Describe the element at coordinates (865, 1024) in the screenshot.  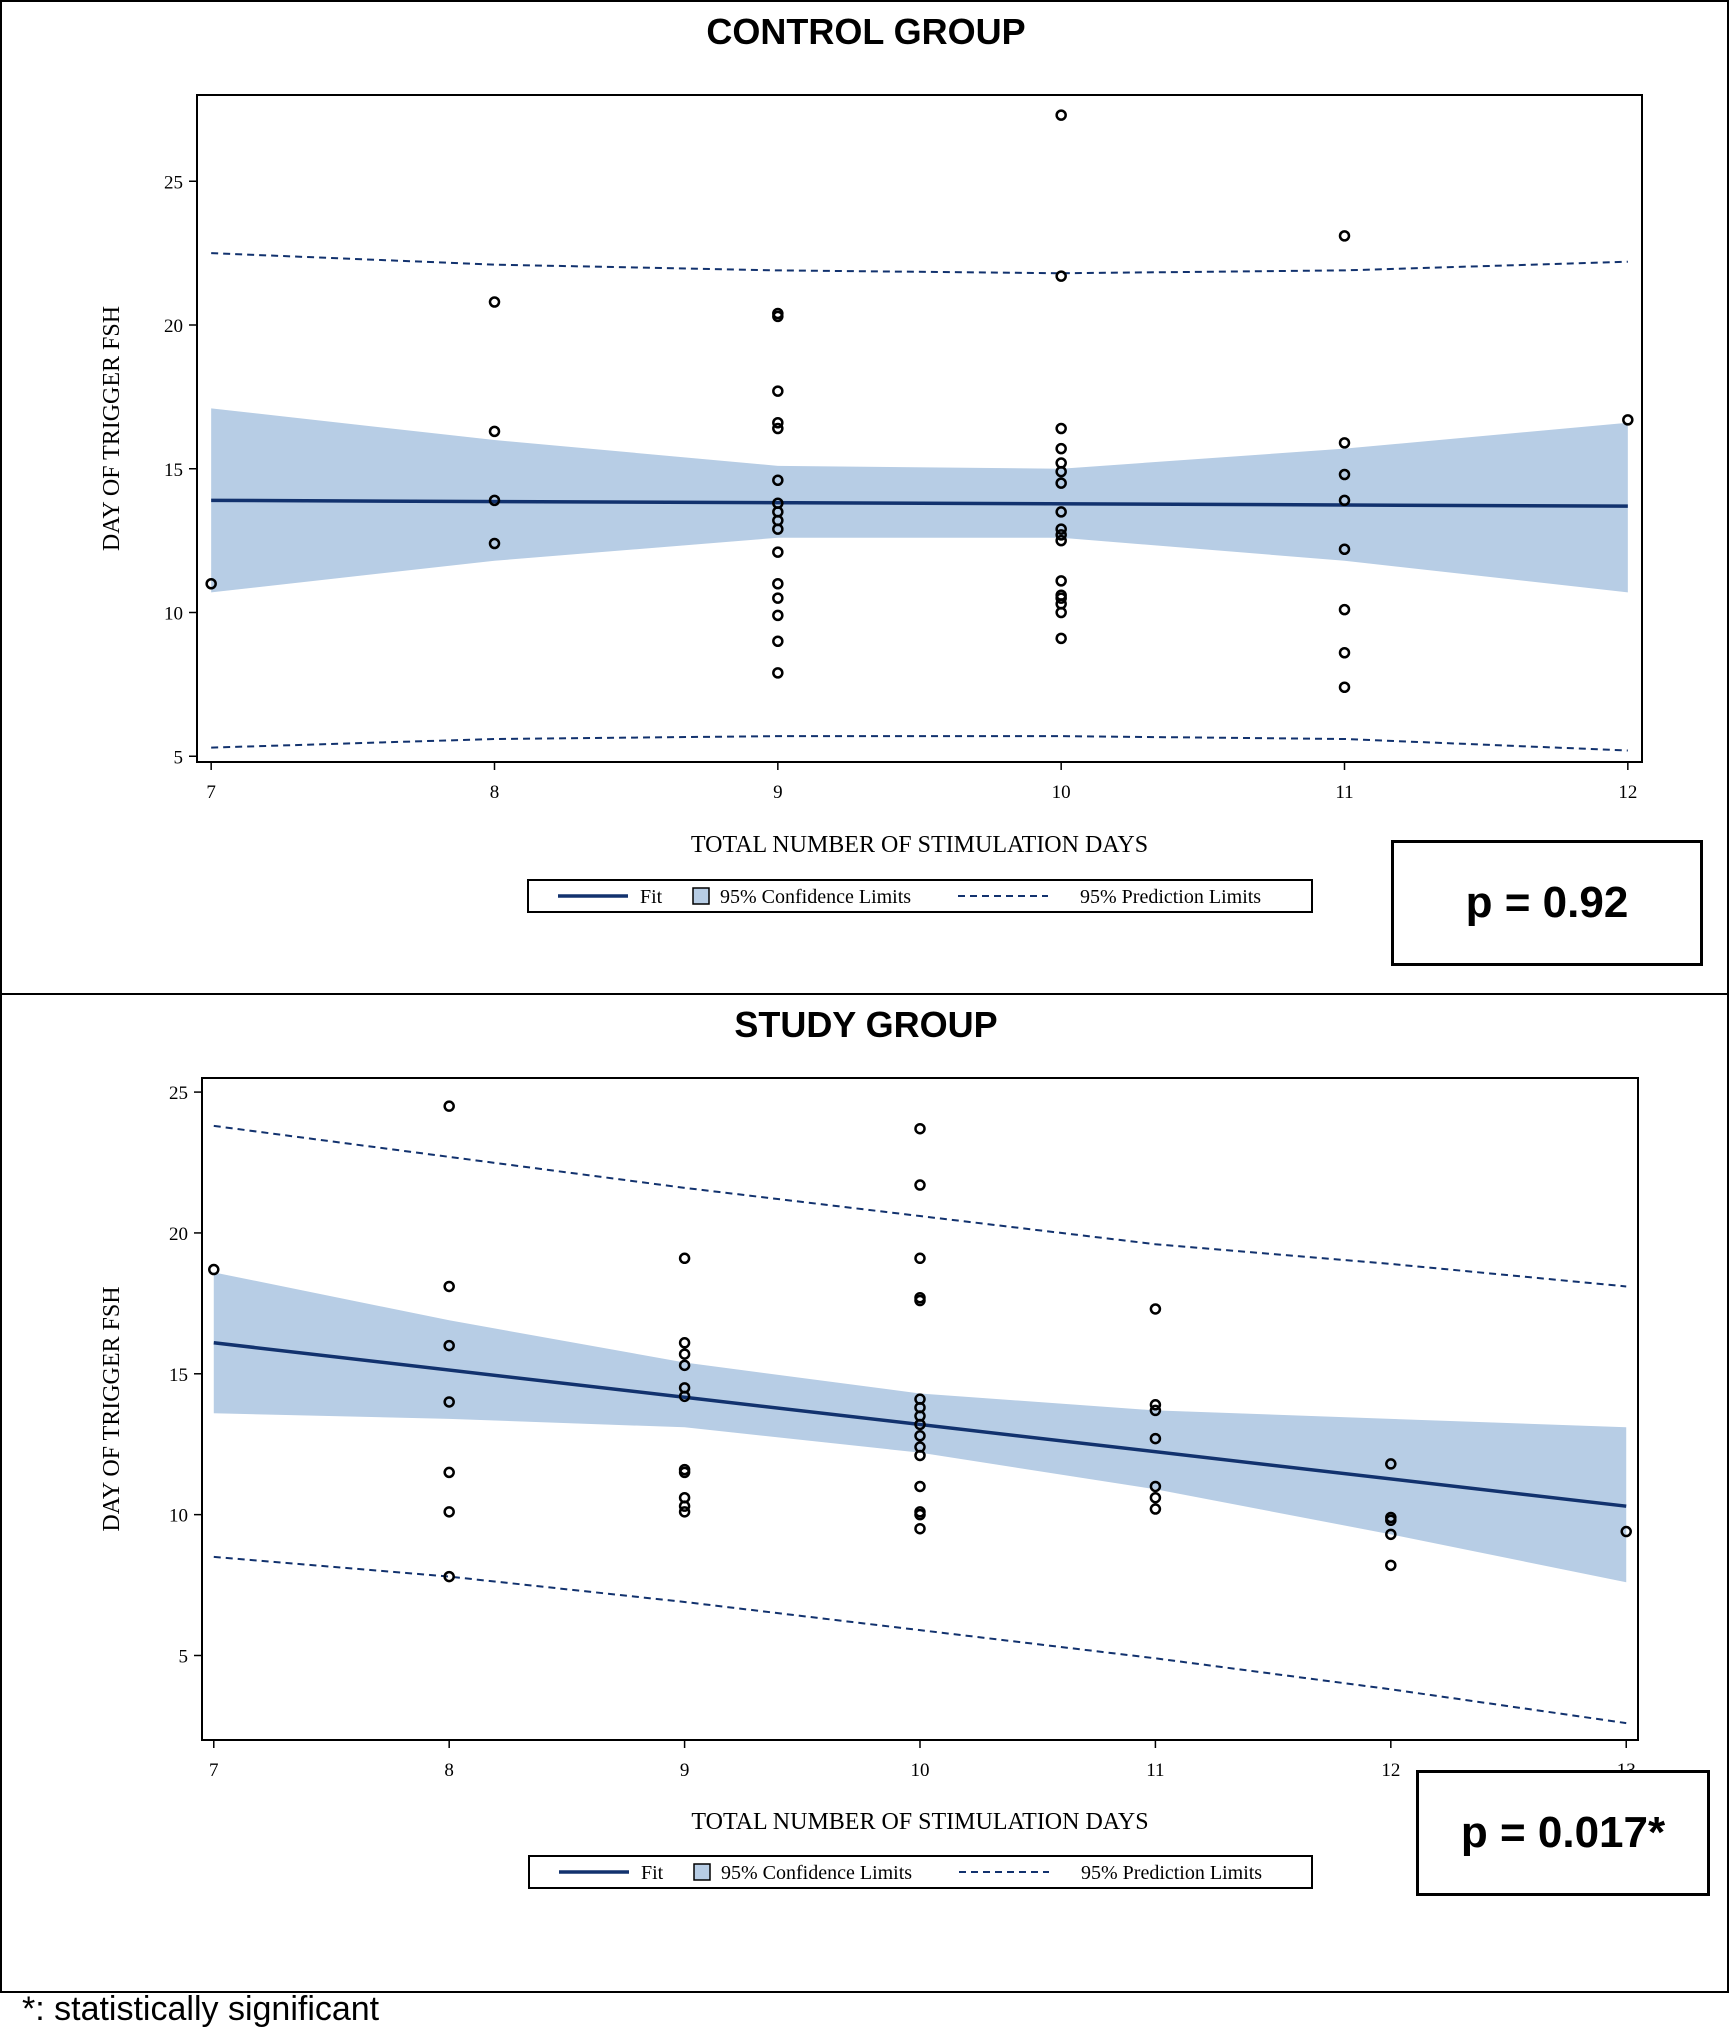
I see `chart-title: STUDY GROUP` at that location.